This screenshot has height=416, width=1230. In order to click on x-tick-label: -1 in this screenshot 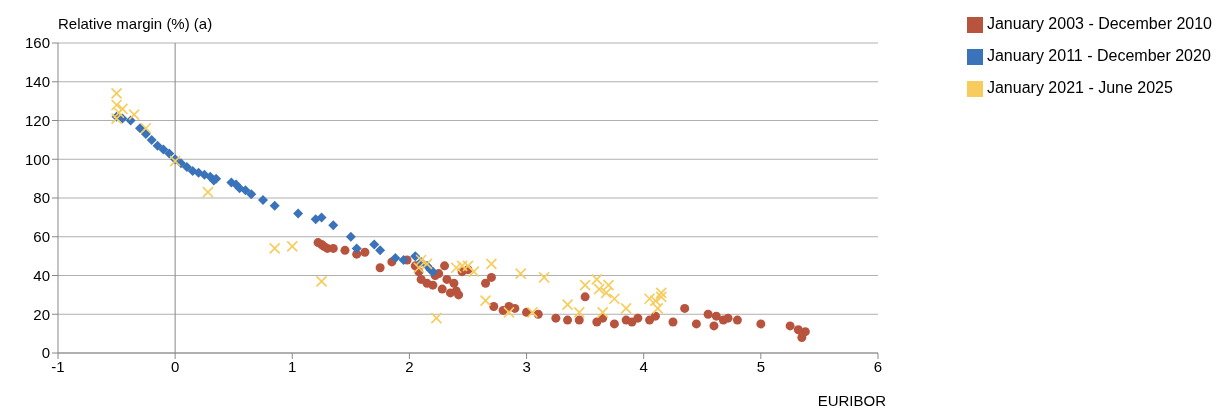, I will do `click(58, 366)`.